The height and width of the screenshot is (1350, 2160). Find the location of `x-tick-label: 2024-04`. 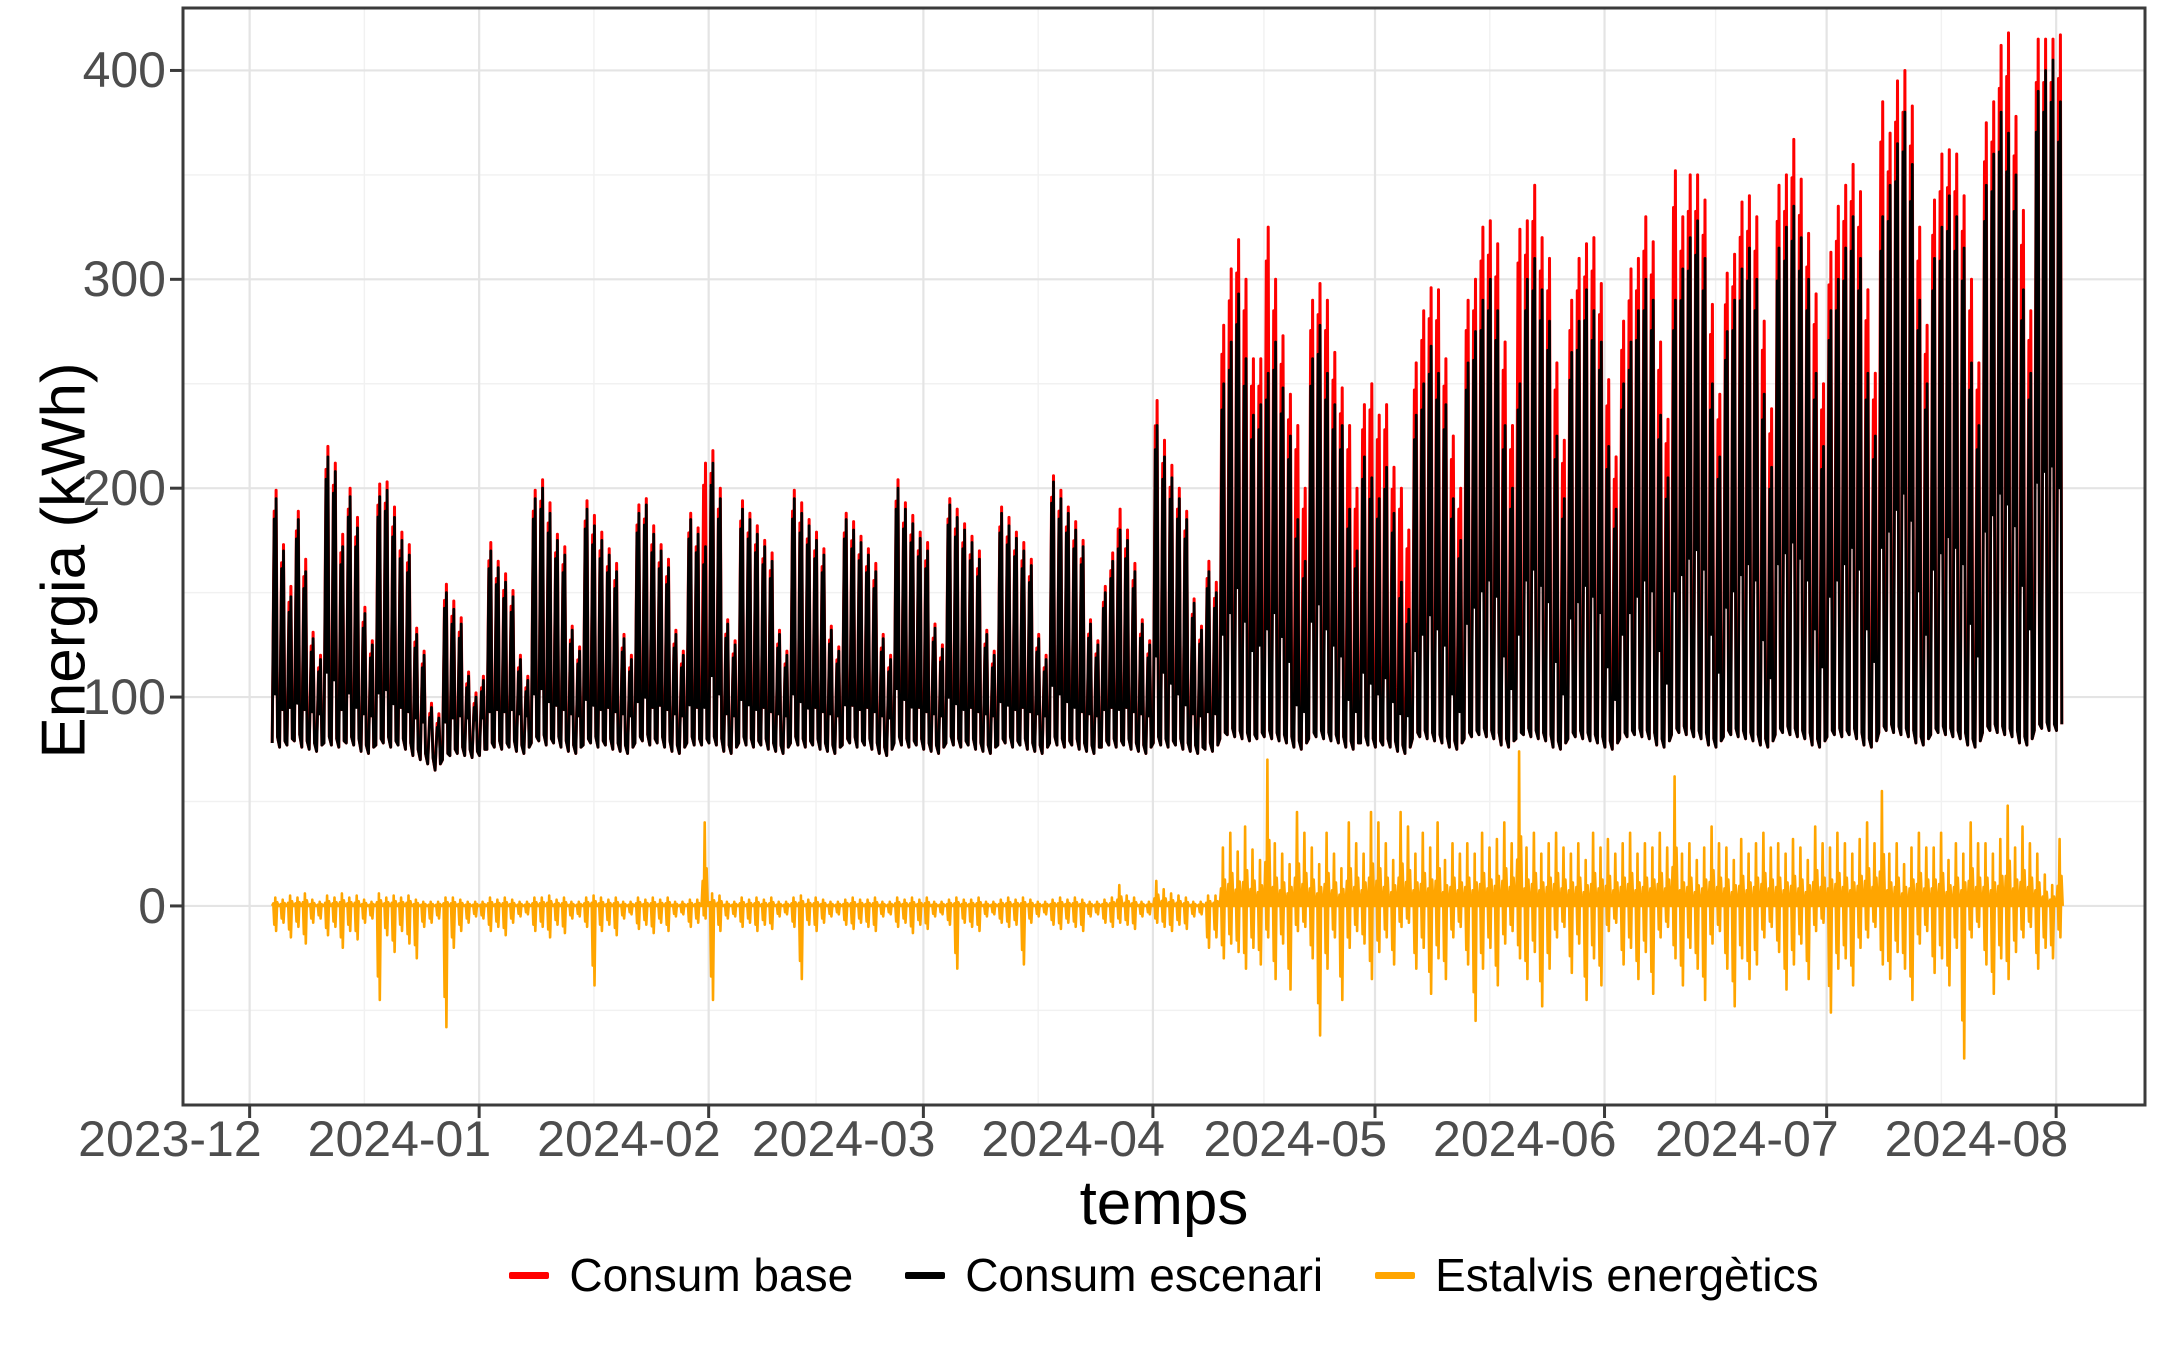

x-tick-label: 2024-04 is located at coordinates (1073, 1139).